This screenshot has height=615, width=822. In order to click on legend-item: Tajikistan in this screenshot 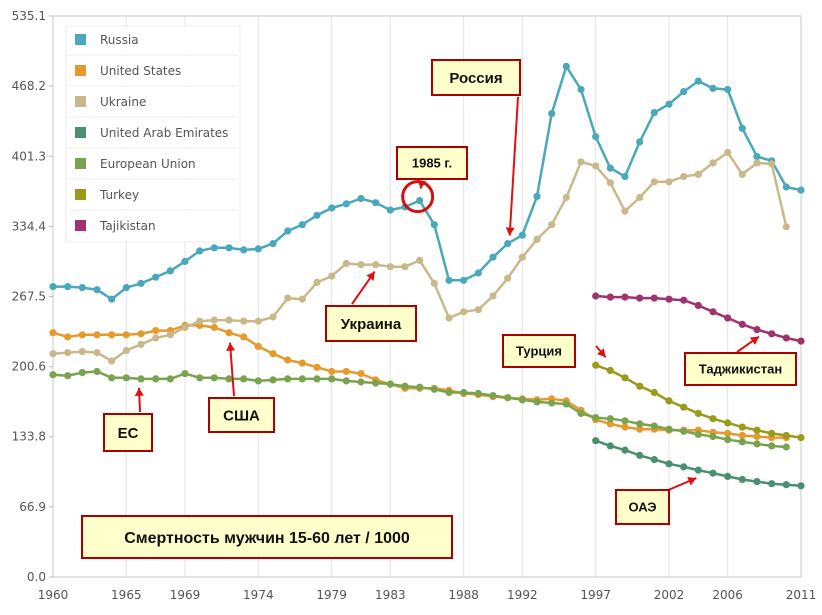, I will do `click(115, 226)`.